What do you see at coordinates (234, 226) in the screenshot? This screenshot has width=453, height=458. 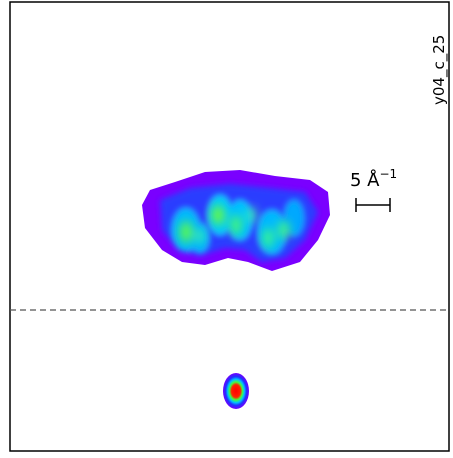 I see `peaks` at bounding box center [234, 226].